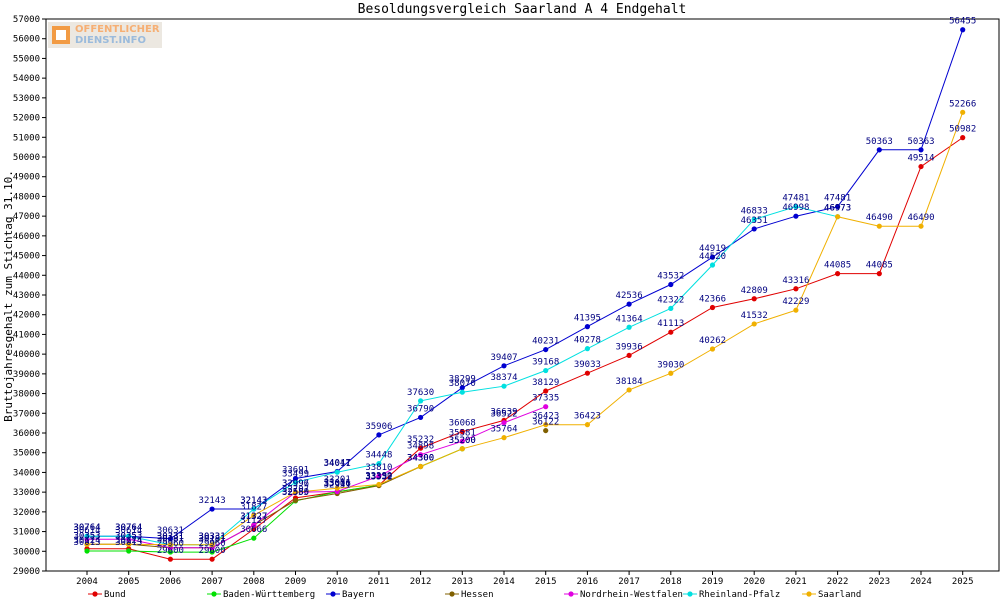 Image resolution: width=1000 pixels, height=600 pixels. Describe the element at coordinates (61, 35) in the screenshot. I see `logo-icon` at that location.